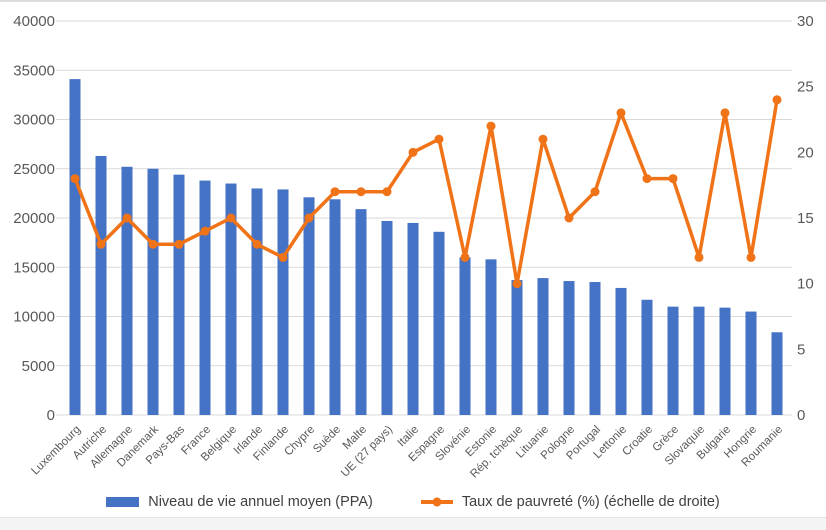  What do you see at coordinates (699, 257) in the screenshot?
I see `poverty-rate-point-slovaquie` at bounding box center [699, 257].